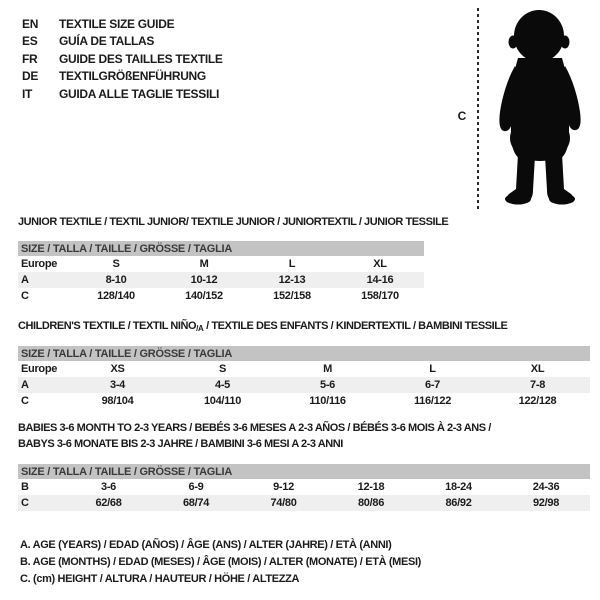 The width and height of the screenshot is (600, 600). What do you see at coordinates (458, 503) in the screenshot?
I see `table-cell: 86/92` at bounding box center [458, 503].